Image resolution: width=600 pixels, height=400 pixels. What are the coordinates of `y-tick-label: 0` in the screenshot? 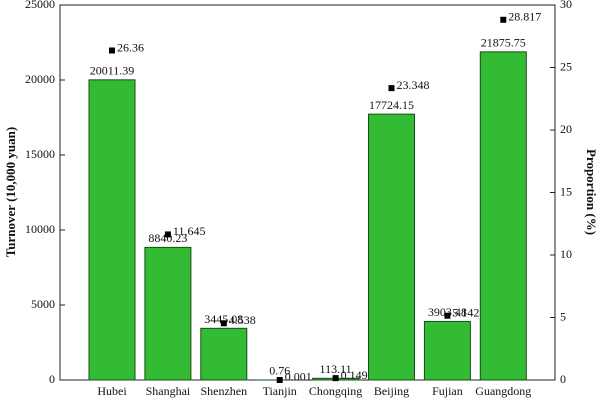 It's located at (52, 379).